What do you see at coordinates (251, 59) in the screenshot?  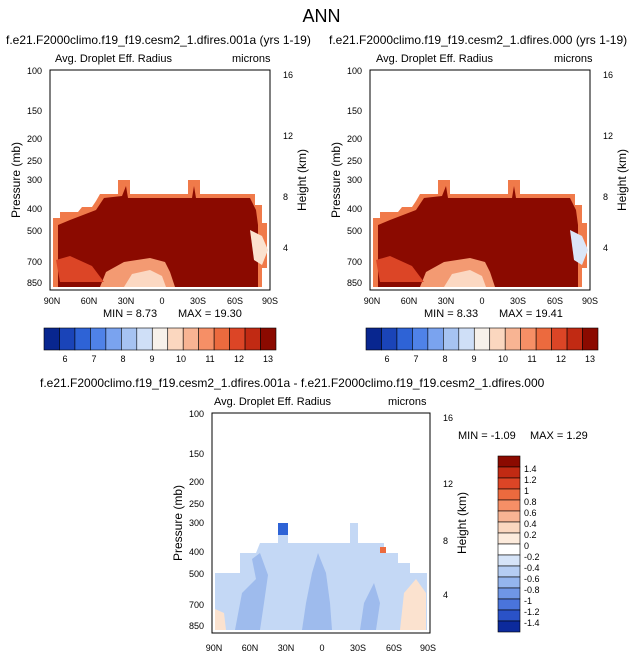 I see `panel-1-units: microns` at bounding box center [251, 59].